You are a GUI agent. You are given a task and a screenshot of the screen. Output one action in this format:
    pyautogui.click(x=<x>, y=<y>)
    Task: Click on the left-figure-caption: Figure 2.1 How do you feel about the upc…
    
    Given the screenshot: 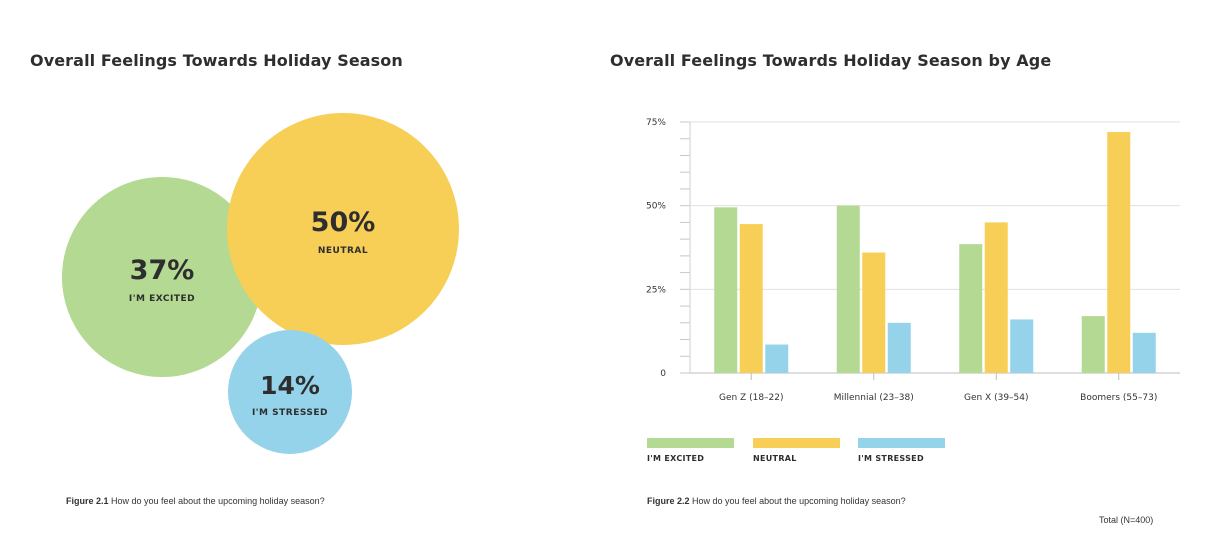 What is the action you would take?
    pyautogui.click(x=195, y=501)
    